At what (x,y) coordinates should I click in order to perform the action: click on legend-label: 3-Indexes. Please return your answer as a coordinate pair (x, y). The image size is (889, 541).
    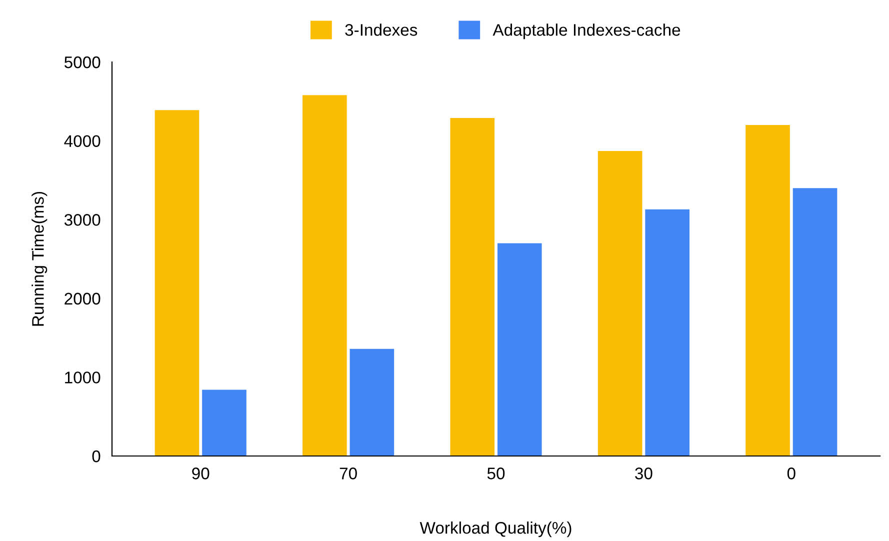
    Looking at the image, I should click on (381, 30).